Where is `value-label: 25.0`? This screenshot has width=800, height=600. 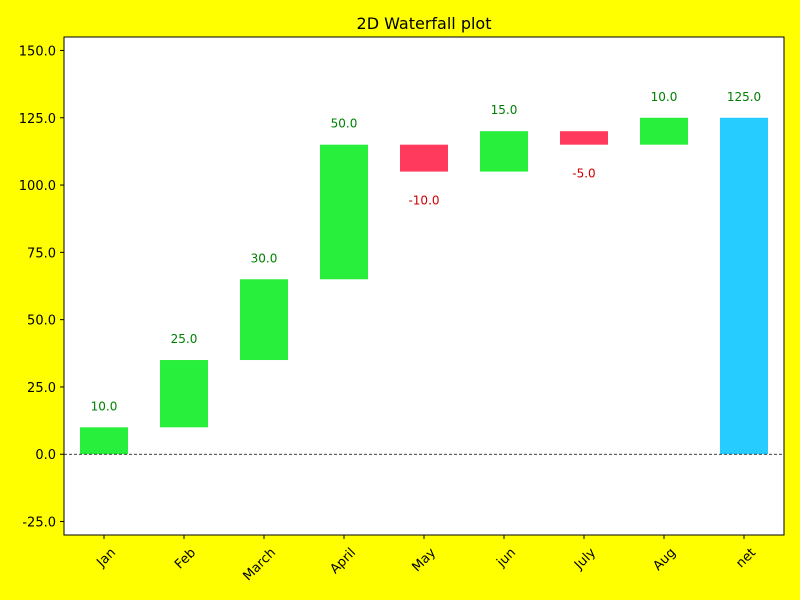
value-label: 25.0 is located at coordinates (184, 339).